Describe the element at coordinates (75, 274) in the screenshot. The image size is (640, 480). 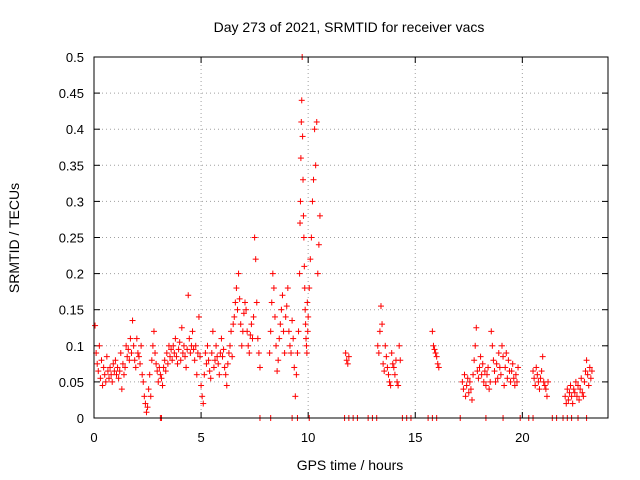
I see `y-tick-label: 0.2` at that location.